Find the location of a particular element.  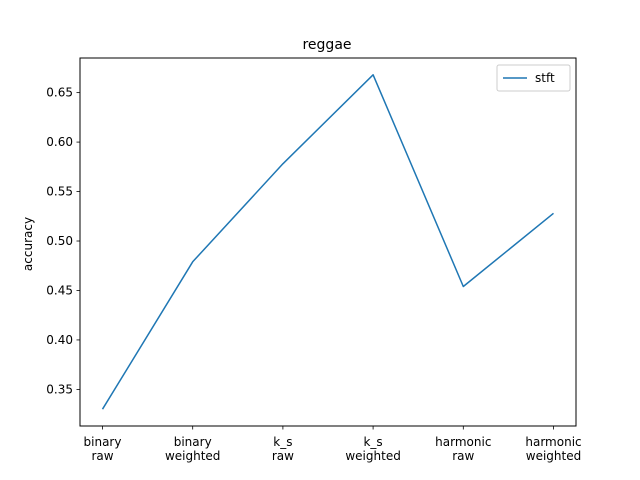

legend-box is located at coordinates (533, 78).